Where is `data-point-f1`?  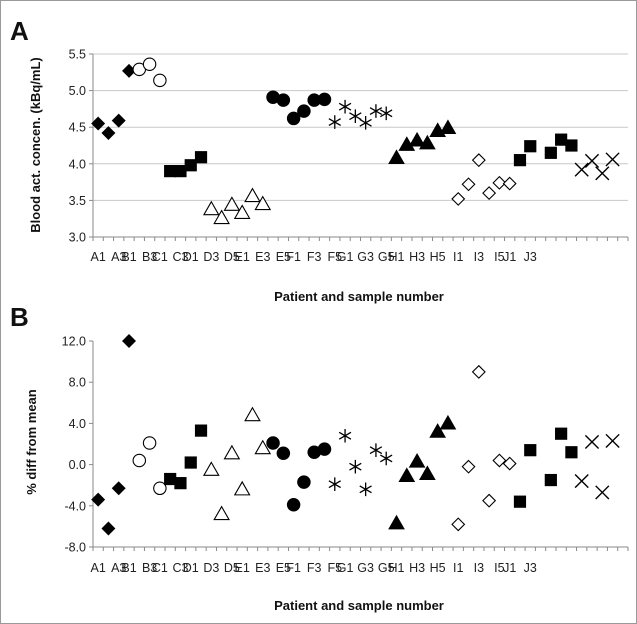 data-point-f1 is located at coordinates (293, 118).